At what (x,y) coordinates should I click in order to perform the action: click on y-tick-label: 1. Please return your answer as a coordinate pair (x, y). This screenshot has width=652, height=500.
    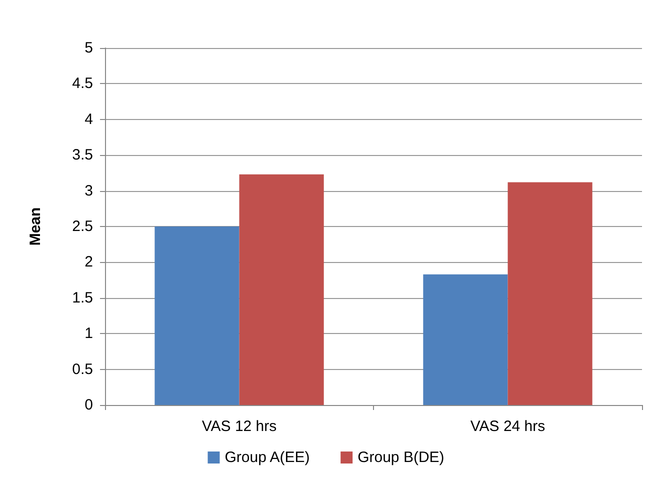
    Looking at the image, I should click on (88, 333).